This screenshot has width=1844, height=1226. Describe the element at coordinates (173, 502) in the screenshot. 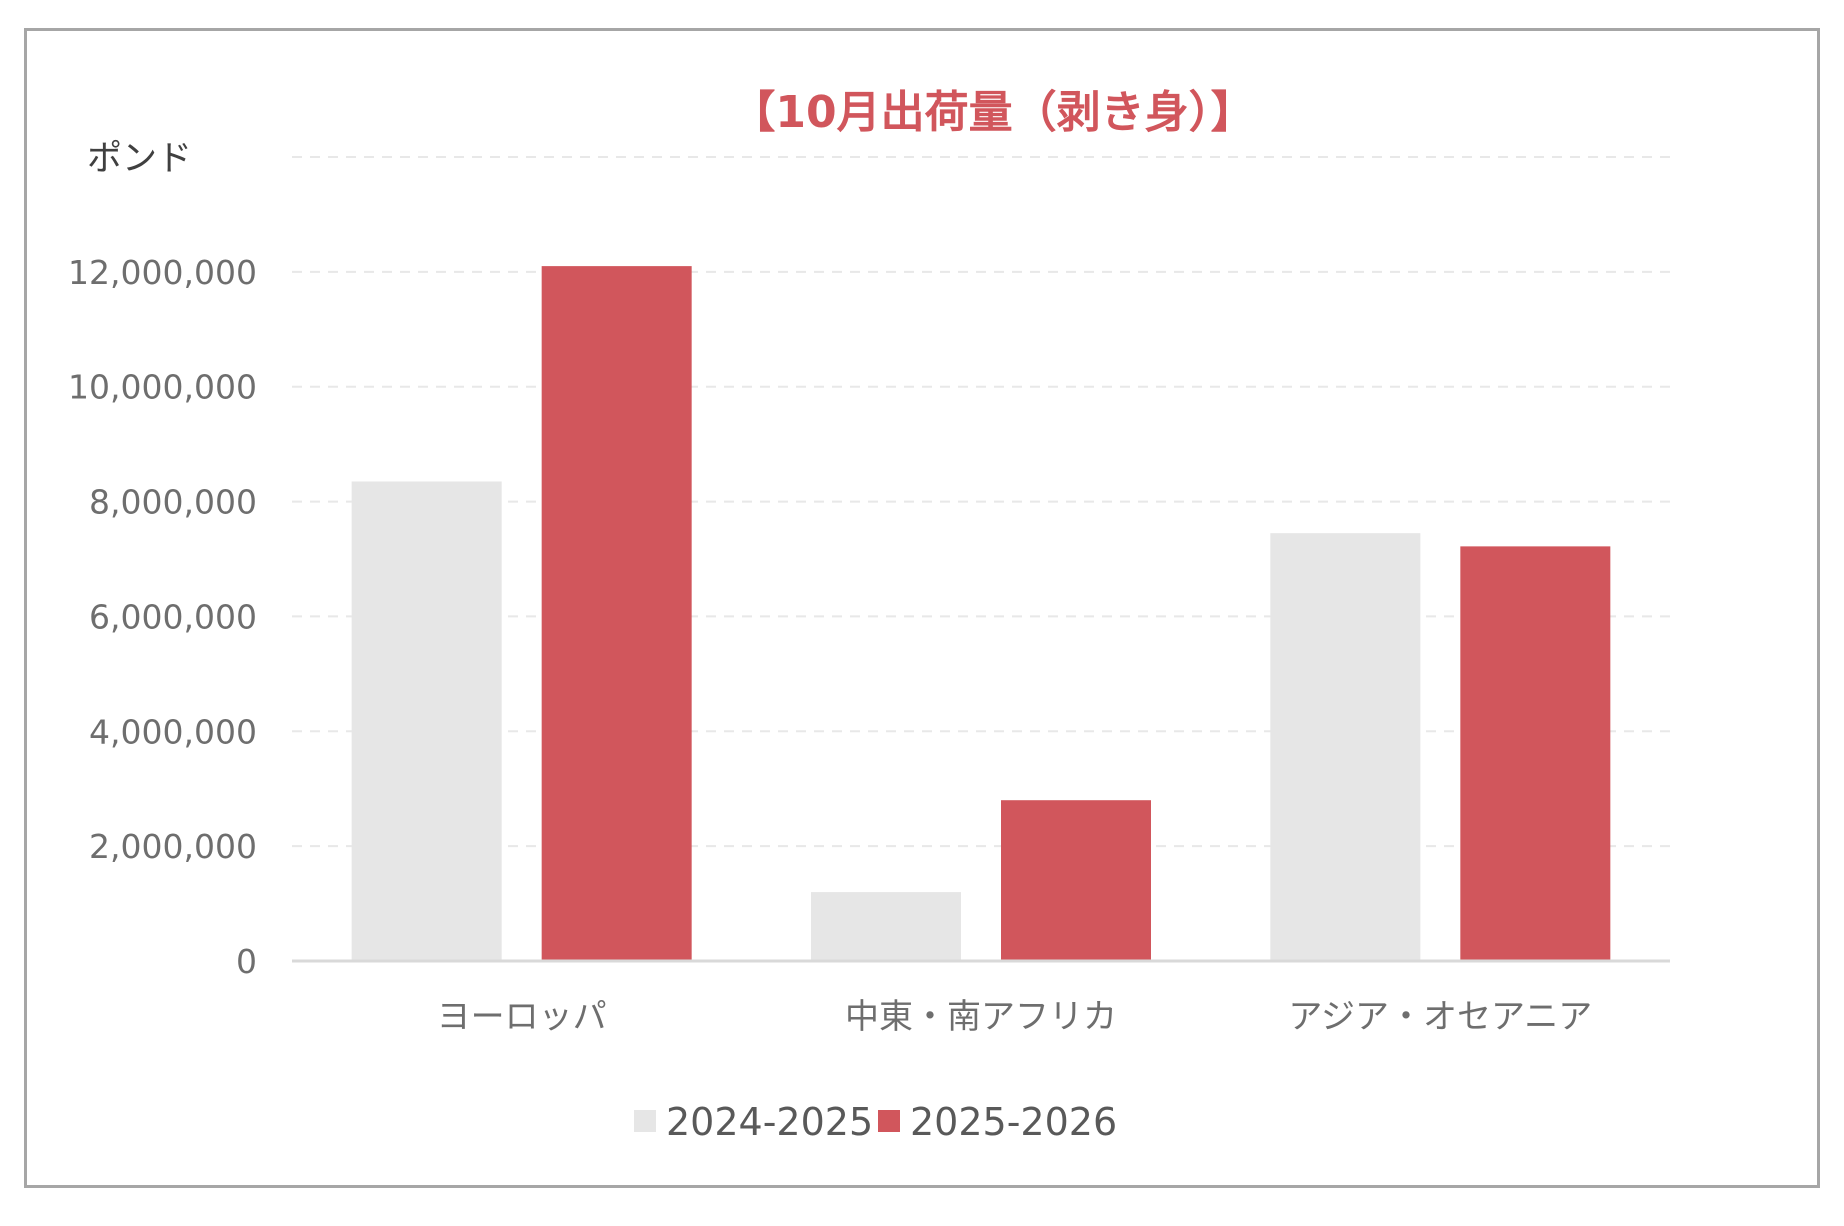

I see `y-tick-label: 8,000,000` at that location.